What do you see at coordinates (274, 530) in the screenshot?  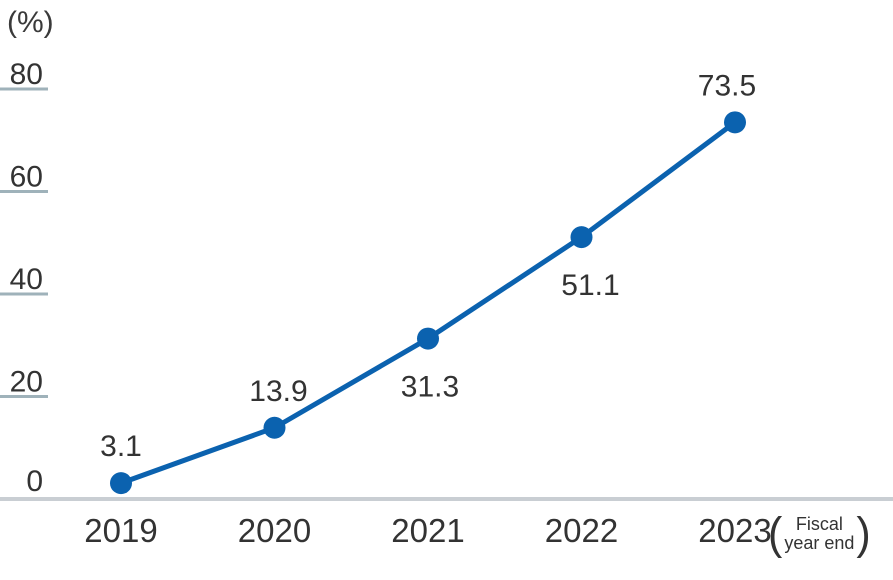 I see `x-tick-label: 2020` at bounding box center [274, 530].